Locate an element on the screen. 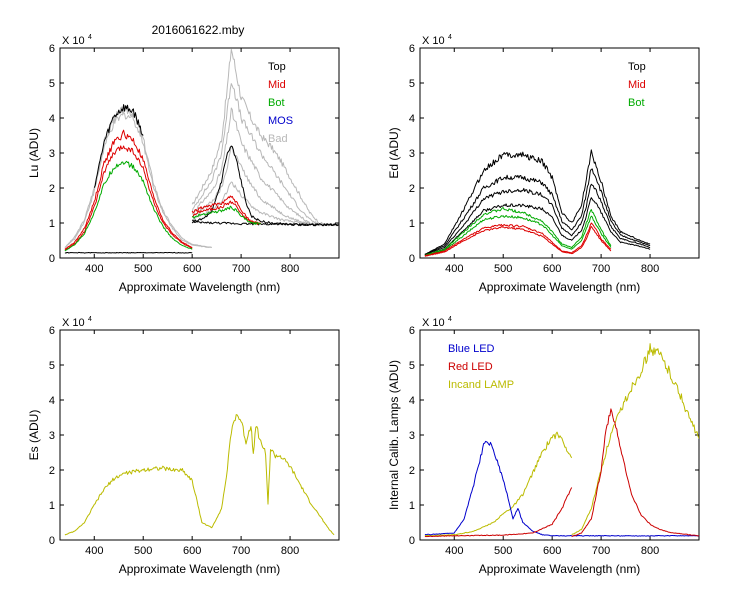 This screenshot has width=750, height=600. figure-title: 2016061622.mby is located at coordinates (198, 30).